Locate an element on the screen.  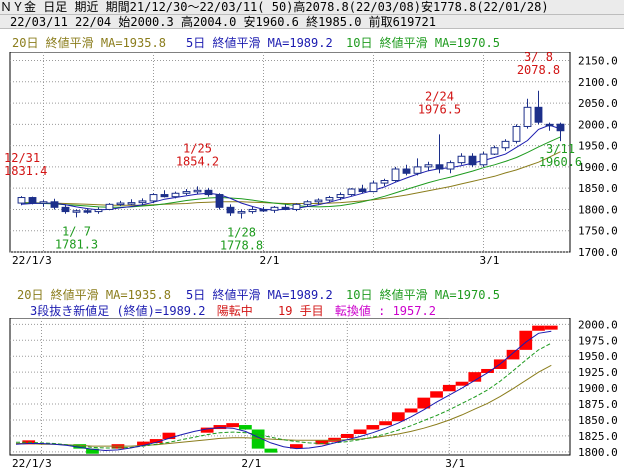
y-tick-label: 1925.0 is located at coordinates (598, 372).